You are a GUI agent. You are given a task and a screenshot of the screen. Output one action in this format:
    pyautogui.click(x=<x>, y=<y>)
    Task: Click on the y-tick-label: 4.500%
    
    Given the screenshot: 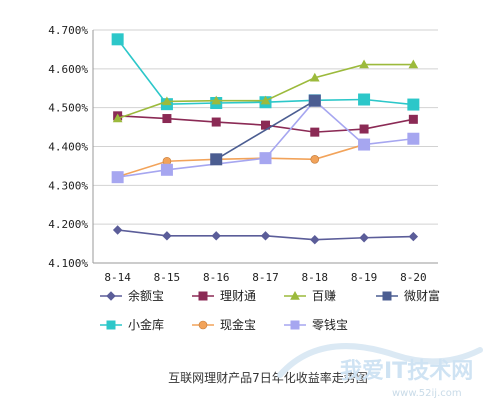 What is the action you would take?
    pyautogui.click(x=68, y=108)
    